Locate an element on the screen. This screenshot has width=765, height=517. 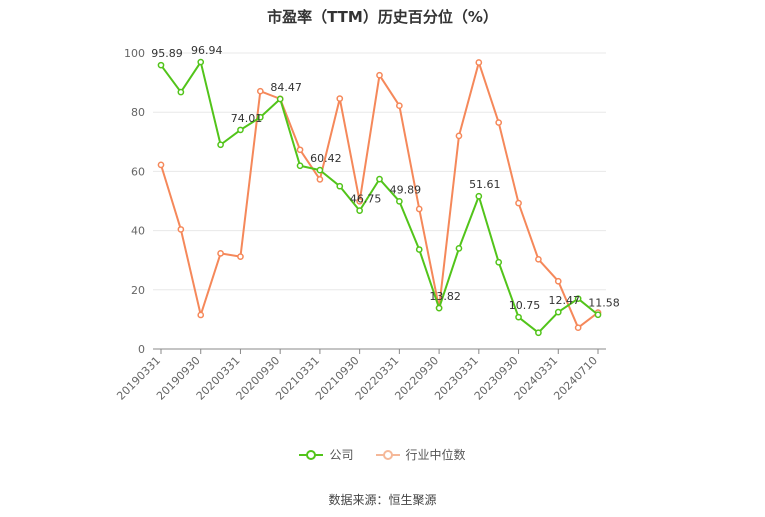
data-label: 46.75 is located at coordinates (366, 199).